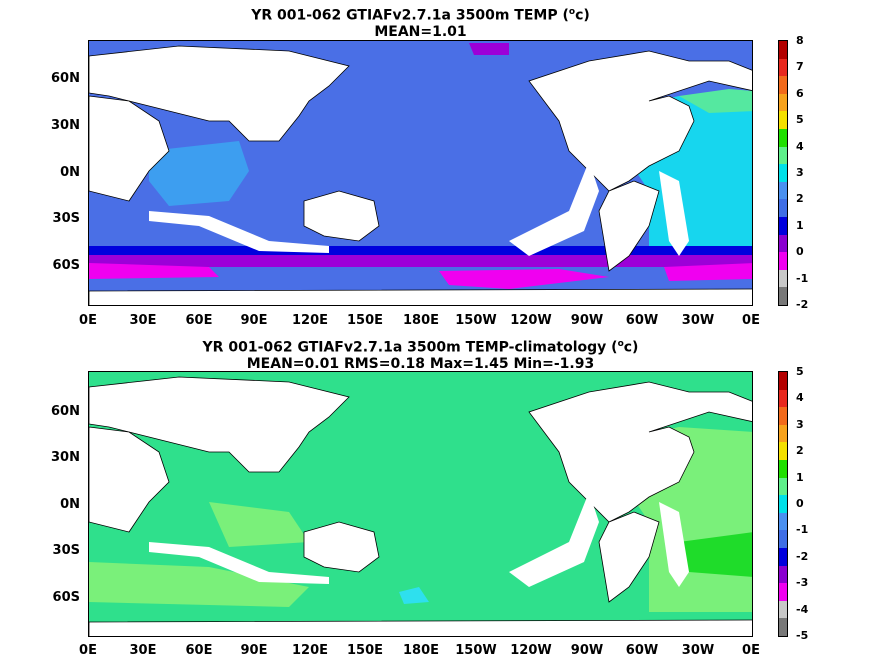 The height and width of the screenshot is (663, 884). Describe the element at coordinates (674, 213) in the screenshot. I see `panel1-ridge-atlantic` at that location.